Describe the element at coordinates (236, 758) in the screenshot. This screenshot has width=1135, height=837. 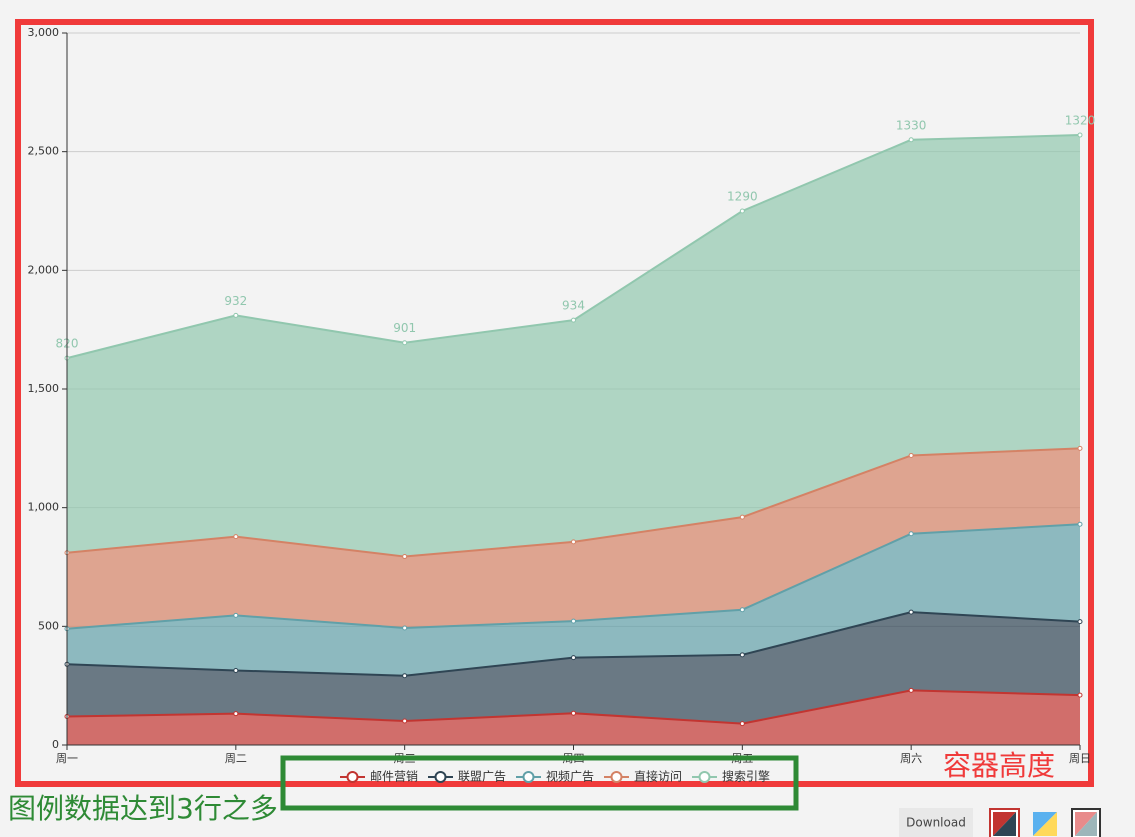
I see `x-tick-label: 周二` at that location.